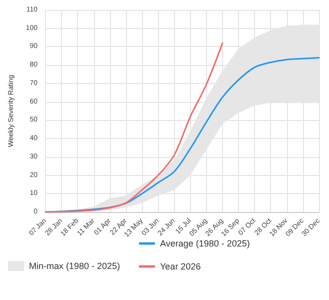  I want to click on legend-label: Average (1980 - 2025), so click(205, 243).